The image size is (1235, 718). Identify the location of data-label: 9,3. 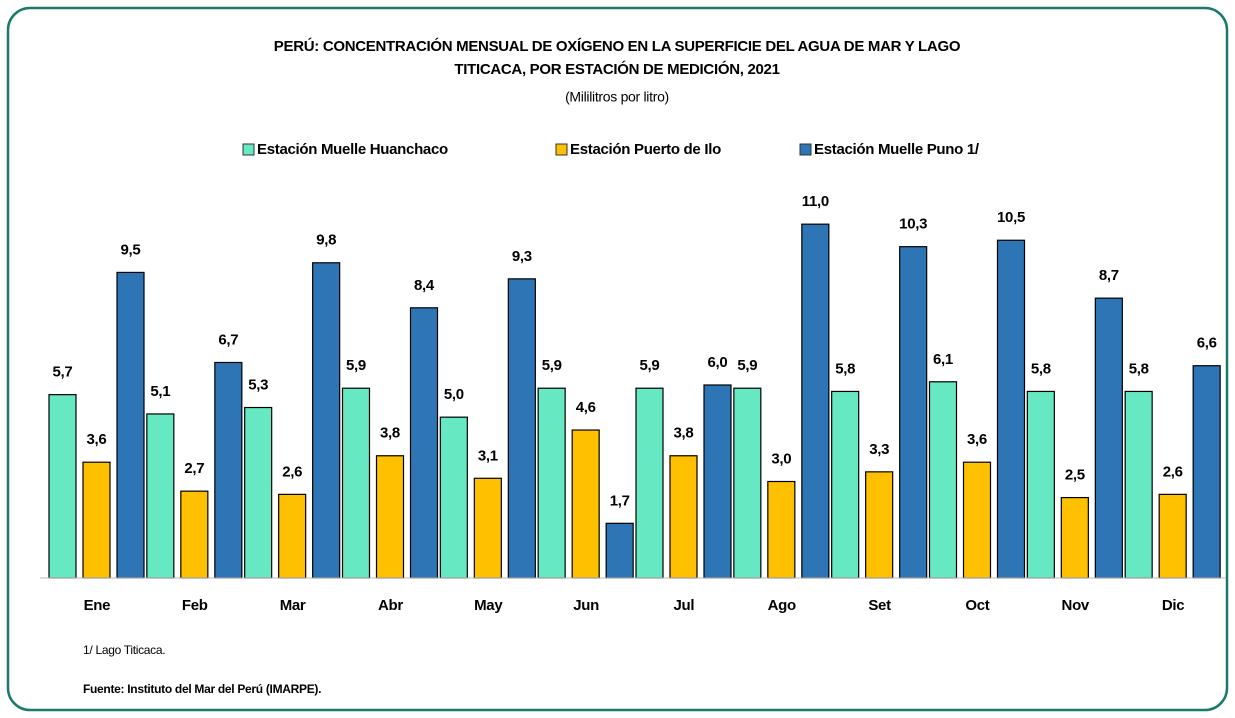
(522, 256).